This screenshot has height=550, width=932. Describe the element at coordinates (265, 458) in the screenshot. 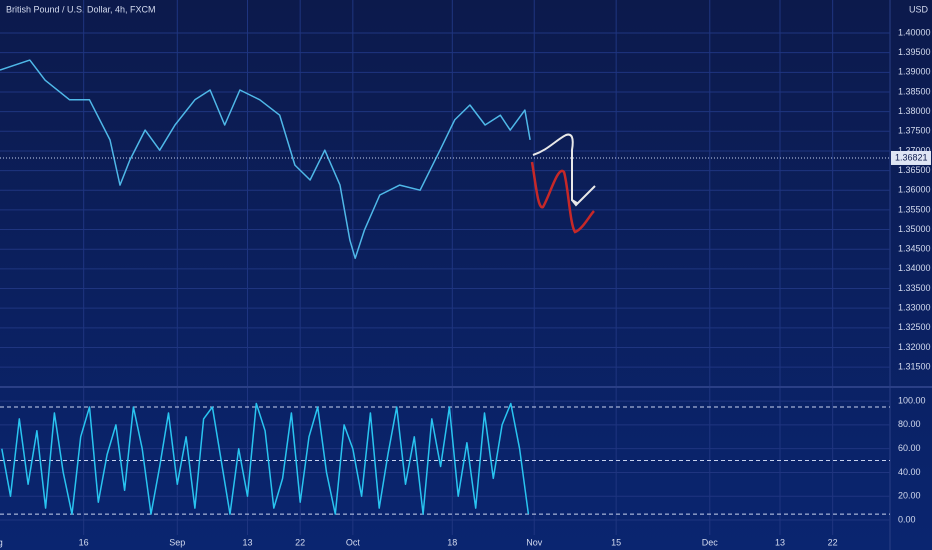

I see `series-line` at that location.